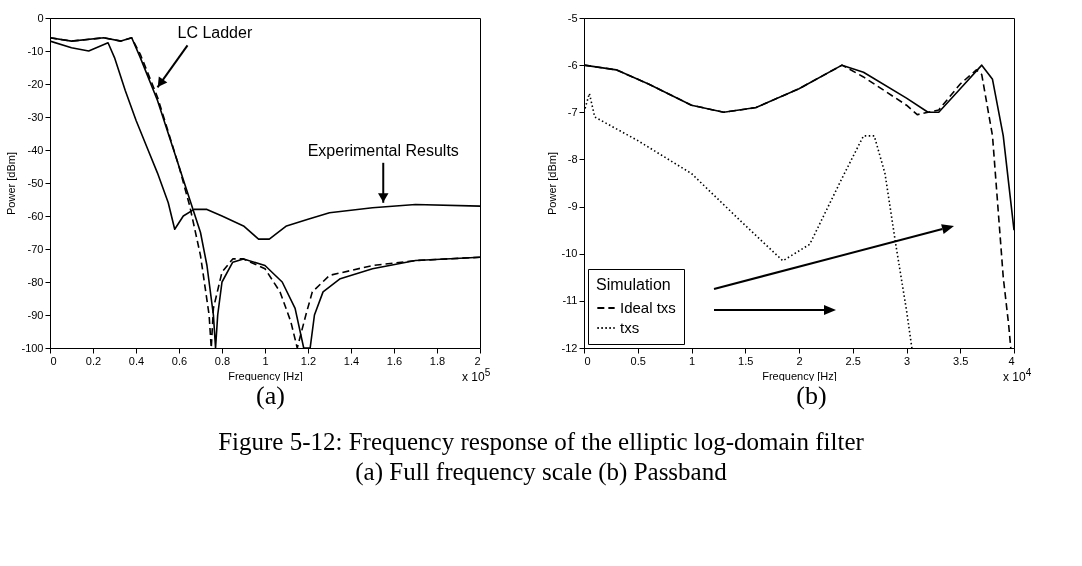 Image resolution: width=1082 pixels, height=566 pixels. What do you see at coordinates (648, 307) in the screenshot?
I see `legend-label: Ideal txs` at bounding box center [648, 307].